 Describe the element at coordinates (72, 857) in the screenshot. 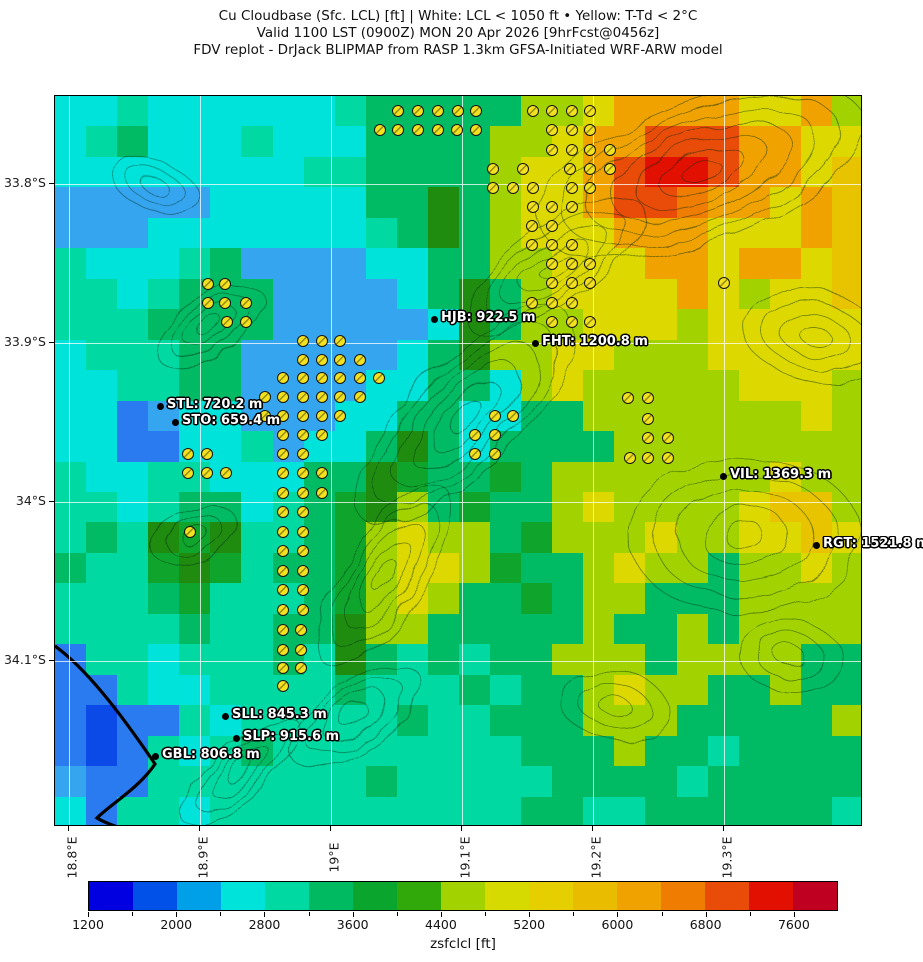

I see `lon-tick-label: 18.8°E` at that location.